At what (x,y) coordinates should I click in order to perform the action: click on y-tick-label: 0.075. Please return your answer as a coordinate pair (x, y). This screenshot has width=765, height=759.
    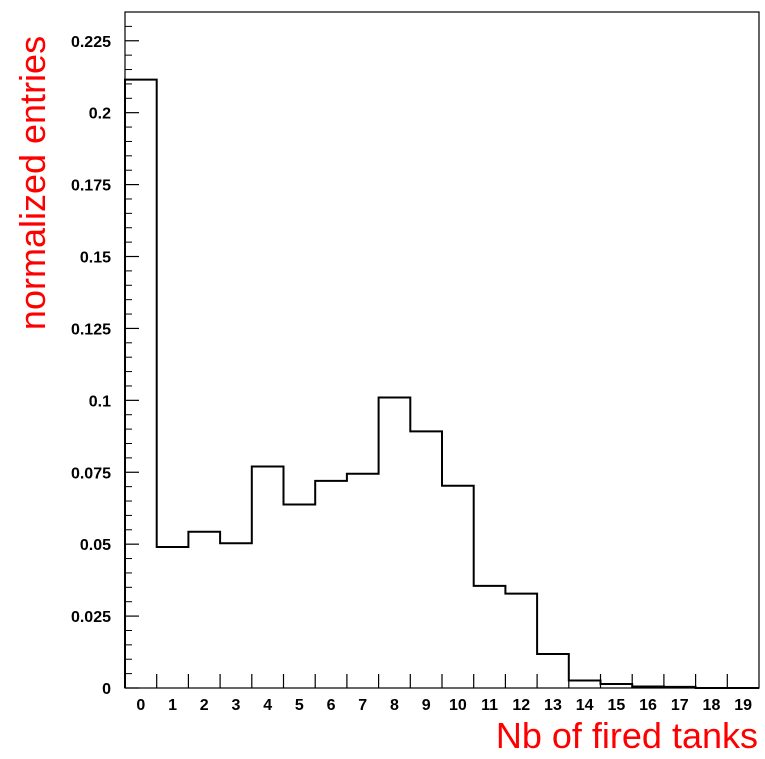
    Looking at the image, I should click on (91, 473).